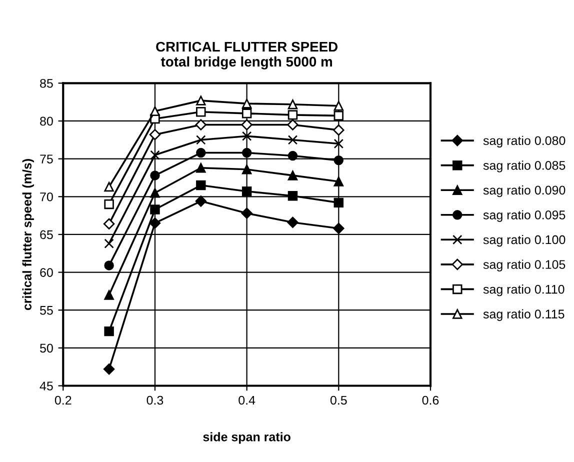 The image size is (574, 462). I want to click on legend-label: sag ratio 0.100, so click(524, 240).